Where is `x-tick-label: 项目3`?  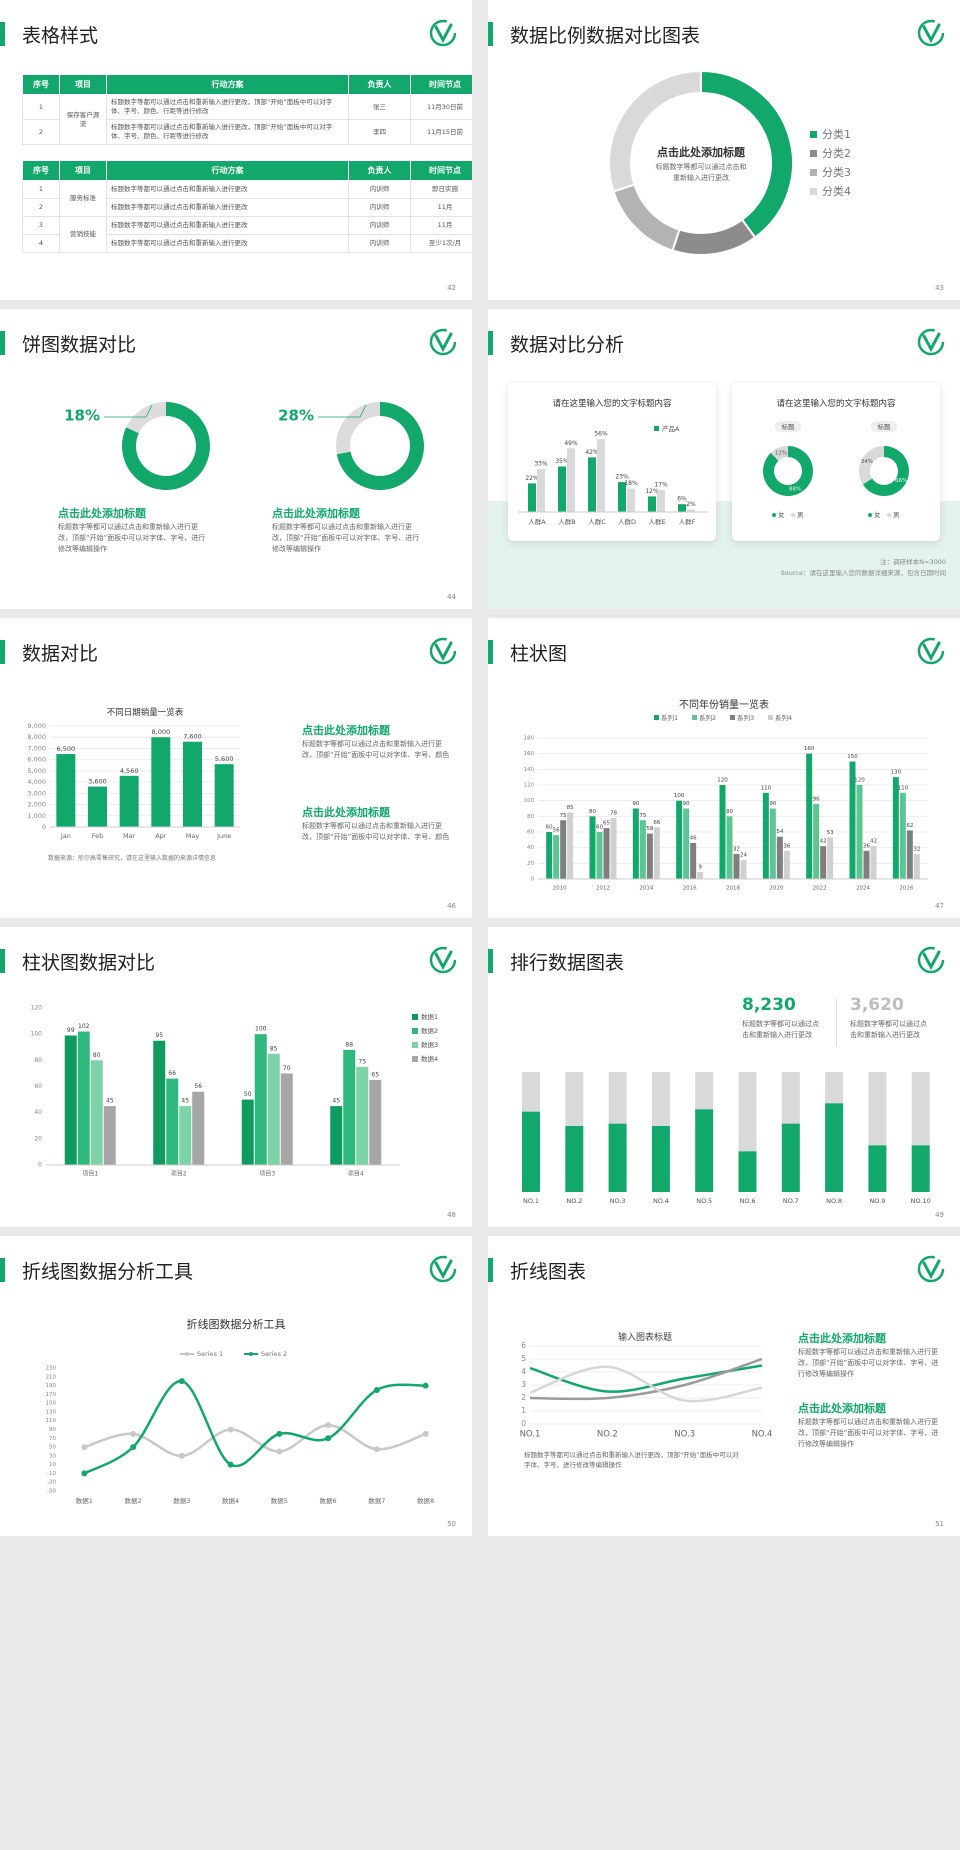 x-tick-label: 项目3 is located at coordinates (267, 1174).